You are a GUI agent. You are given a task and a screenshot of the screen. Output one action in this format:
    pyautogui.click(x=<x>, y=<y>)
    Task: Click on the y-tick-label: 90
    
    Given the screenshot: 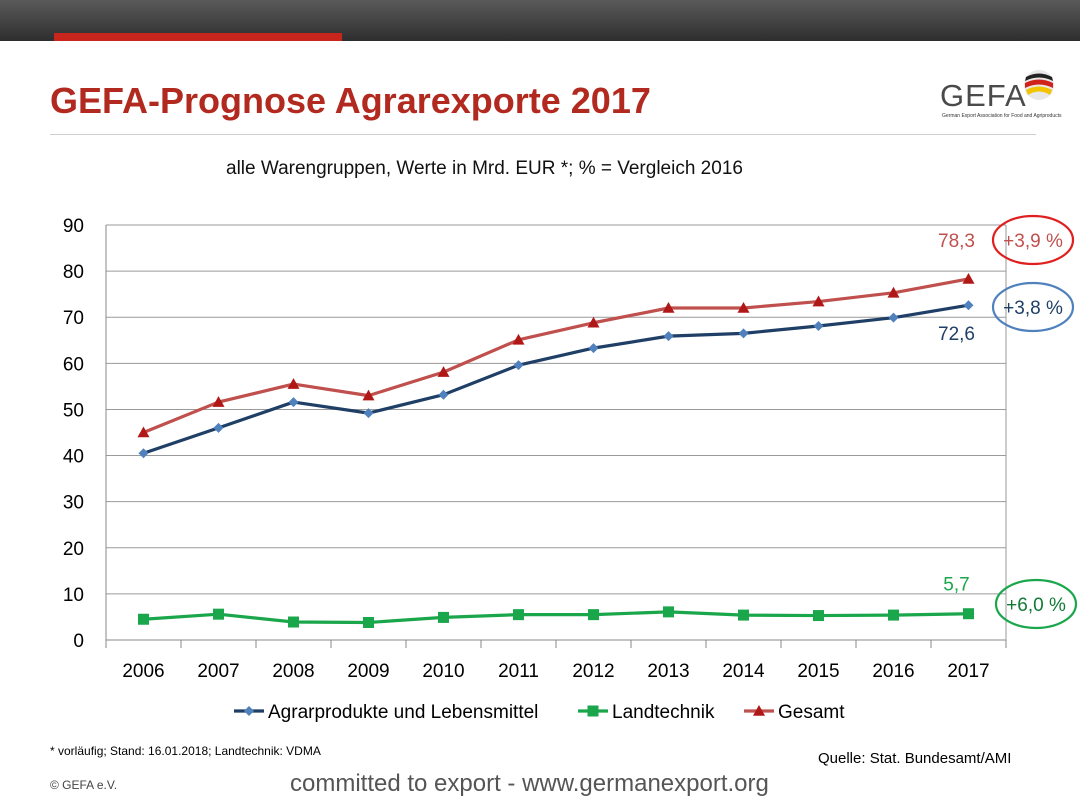 What is the action you would take?
    pyautogui.click(x=73, y=226)
    